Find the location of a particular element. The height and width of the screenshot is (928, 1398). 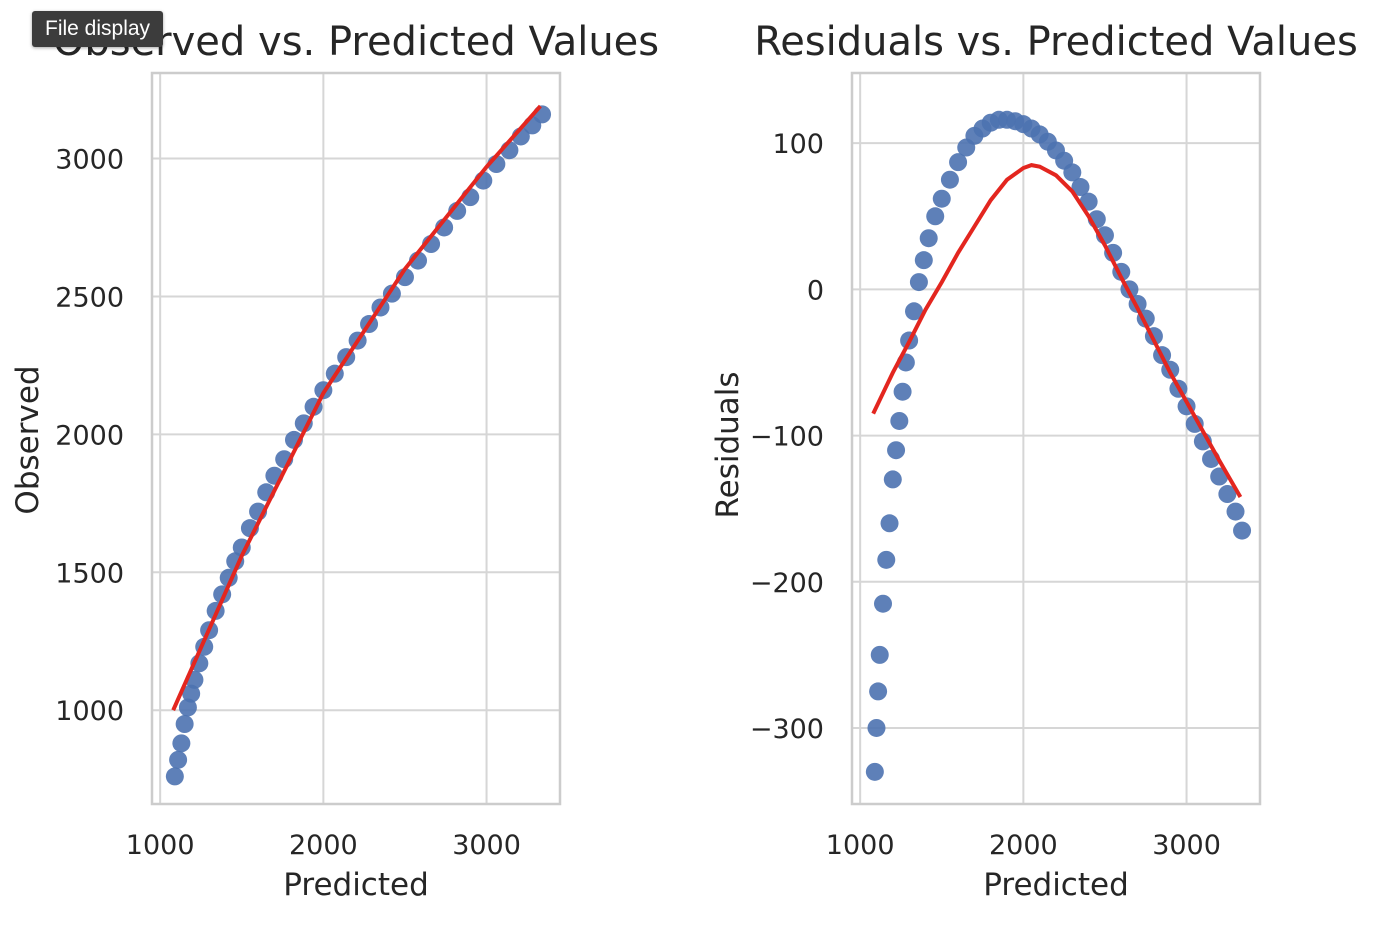

y-tick-label: −200 is located at coordinates (787, 583).